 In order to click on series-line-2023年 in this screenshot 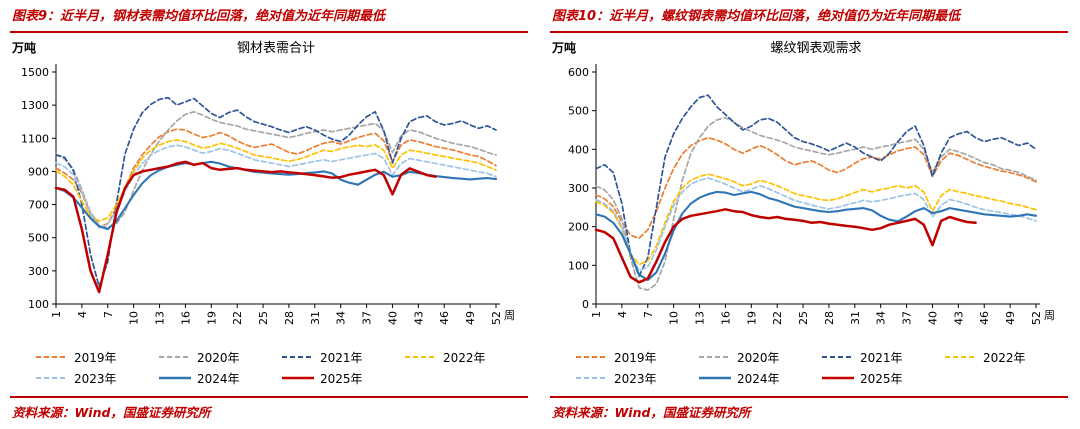, I will do `click(816, 224)`.